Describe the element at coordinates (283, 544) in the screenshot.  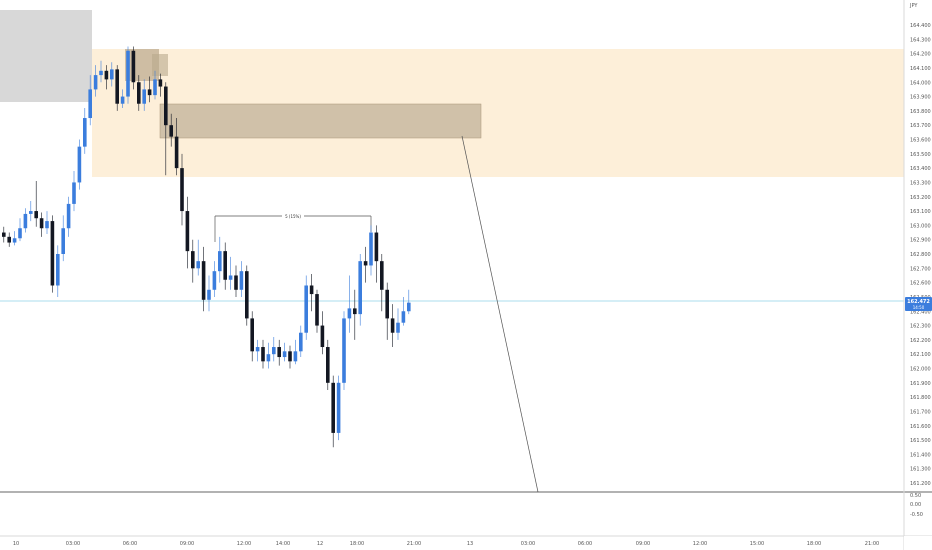
I see `x-tick-label: 14:00` at that location.